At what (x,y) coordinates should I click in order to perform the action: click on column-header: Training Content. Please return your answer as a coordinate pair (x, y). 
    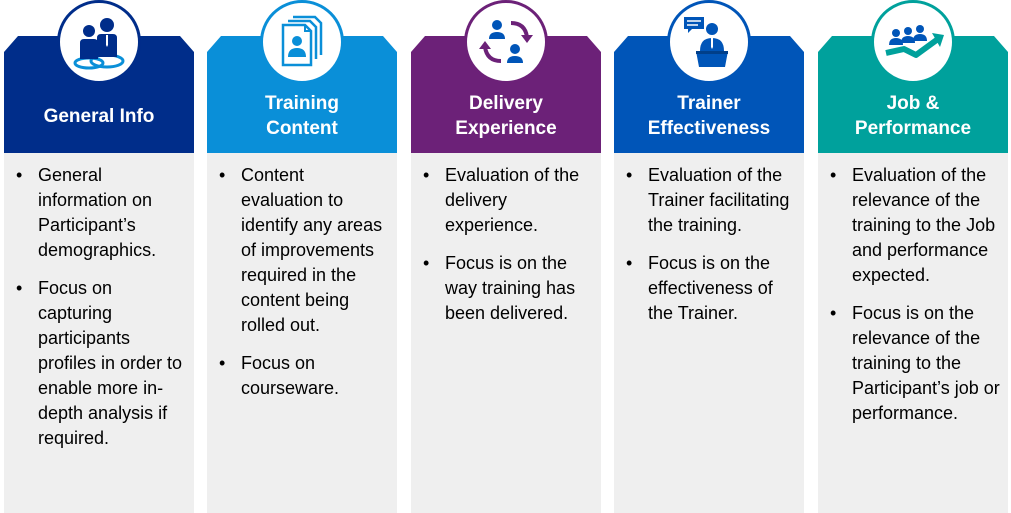
    Looking at the image, I should click on (302, 94).